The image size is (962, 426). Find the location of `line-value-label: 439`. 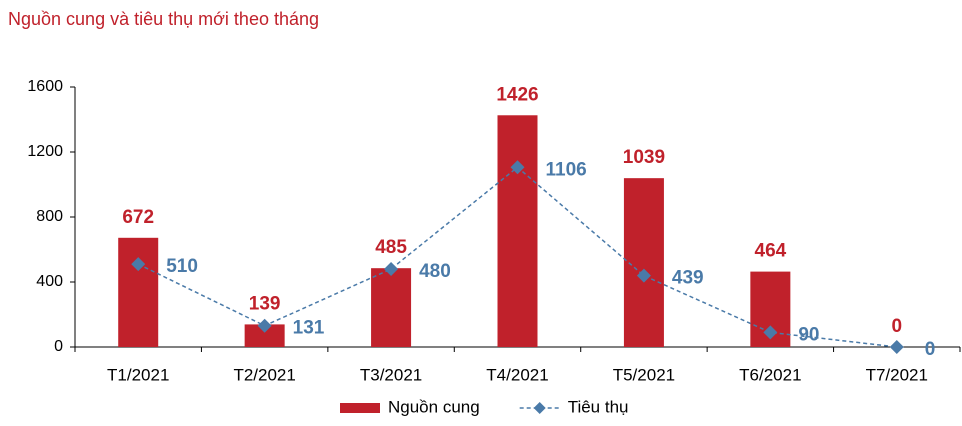

line-value-label: 439 is located at coordinates (688, 278).